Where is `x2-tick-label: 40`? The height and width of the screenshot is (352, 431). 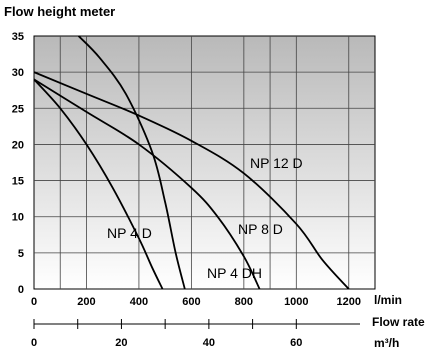
x2-tick-label: 40 is located at coordinates (209, 343).